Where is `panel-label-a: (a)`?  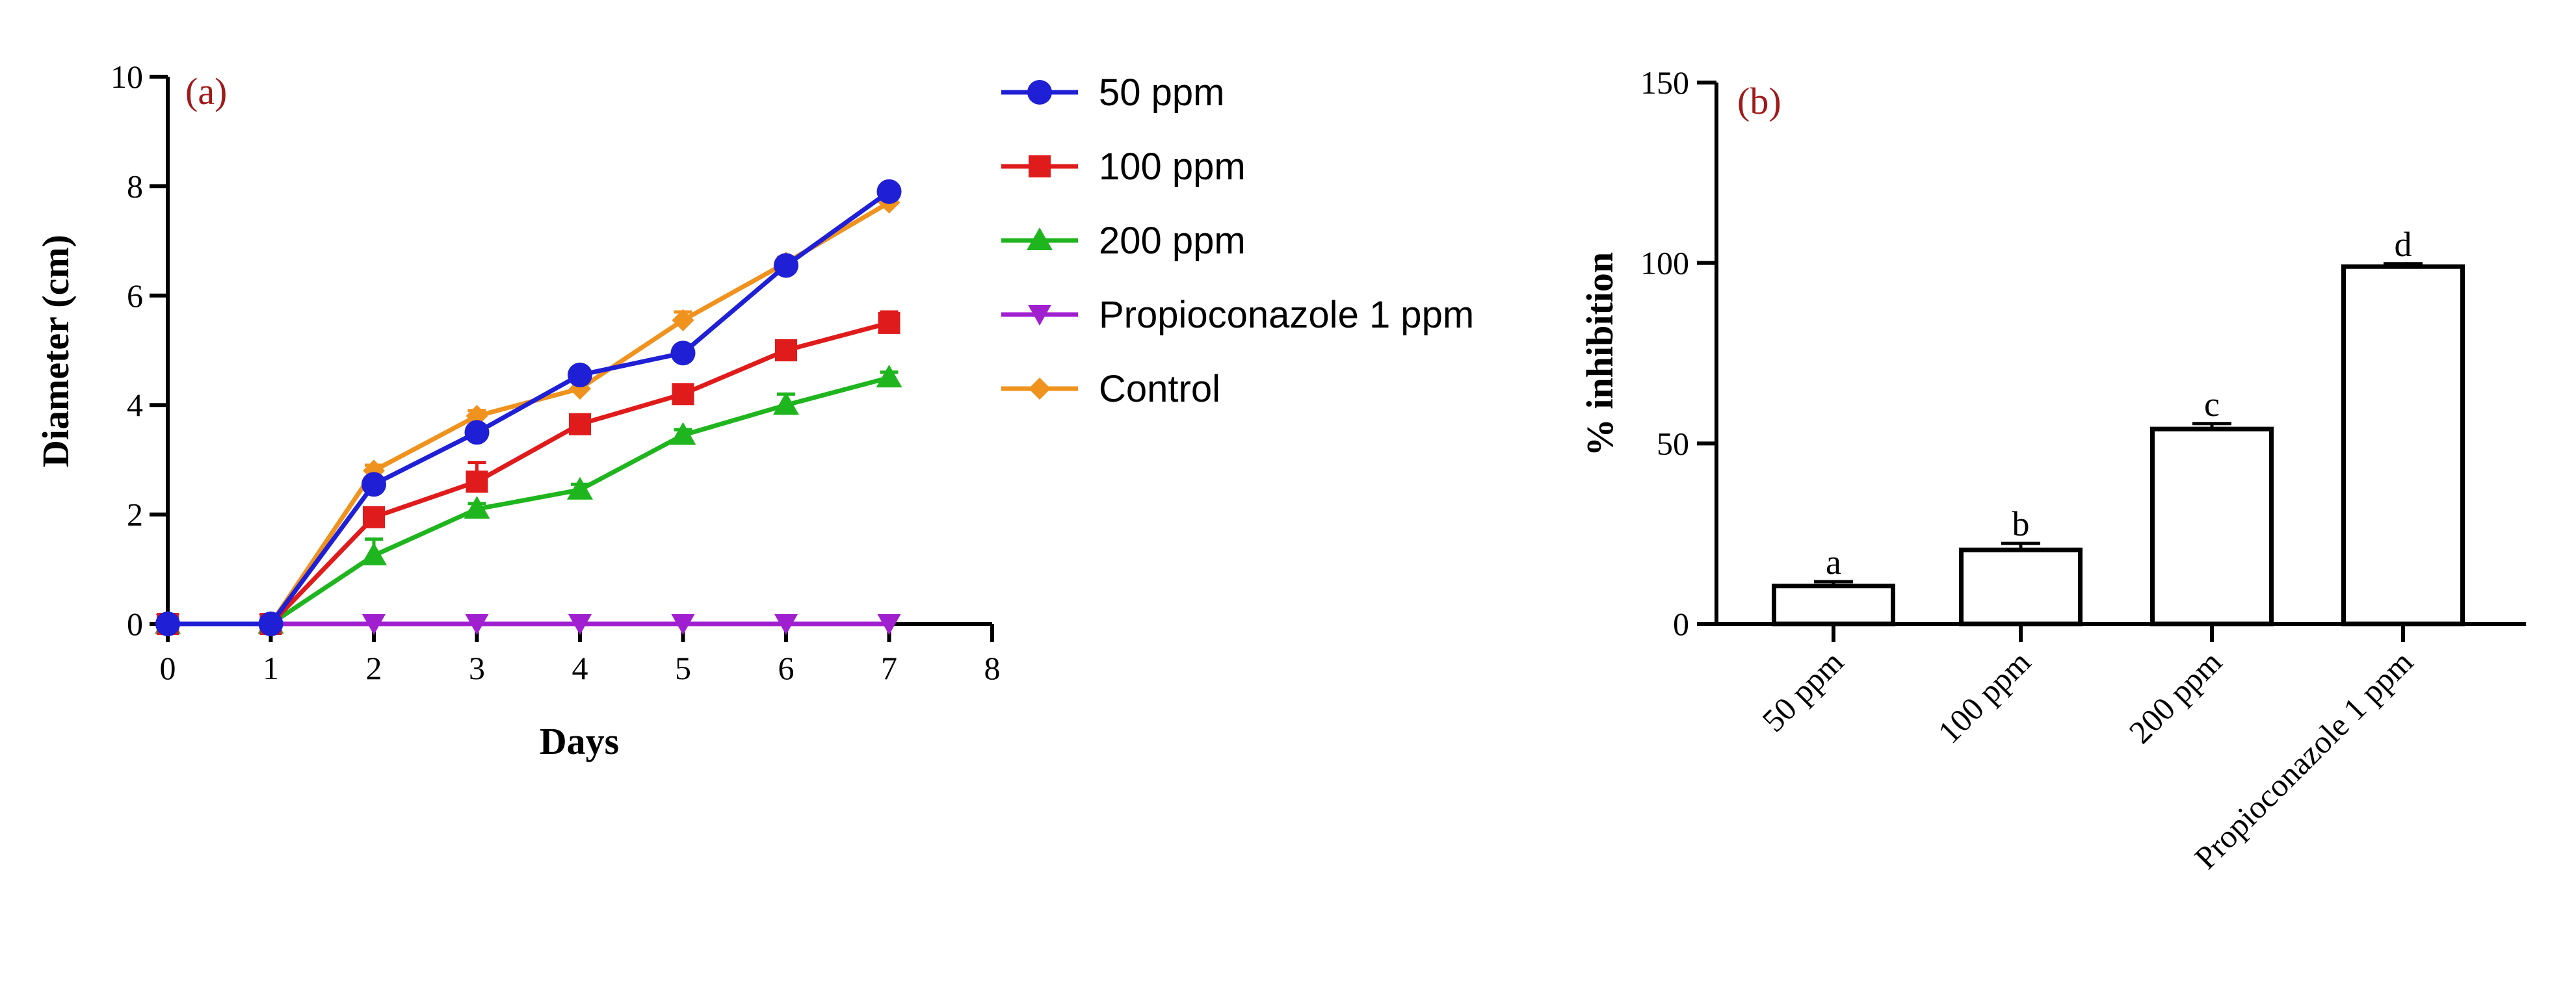
panel-label-a: (a) is located at coordinates (206, 91).